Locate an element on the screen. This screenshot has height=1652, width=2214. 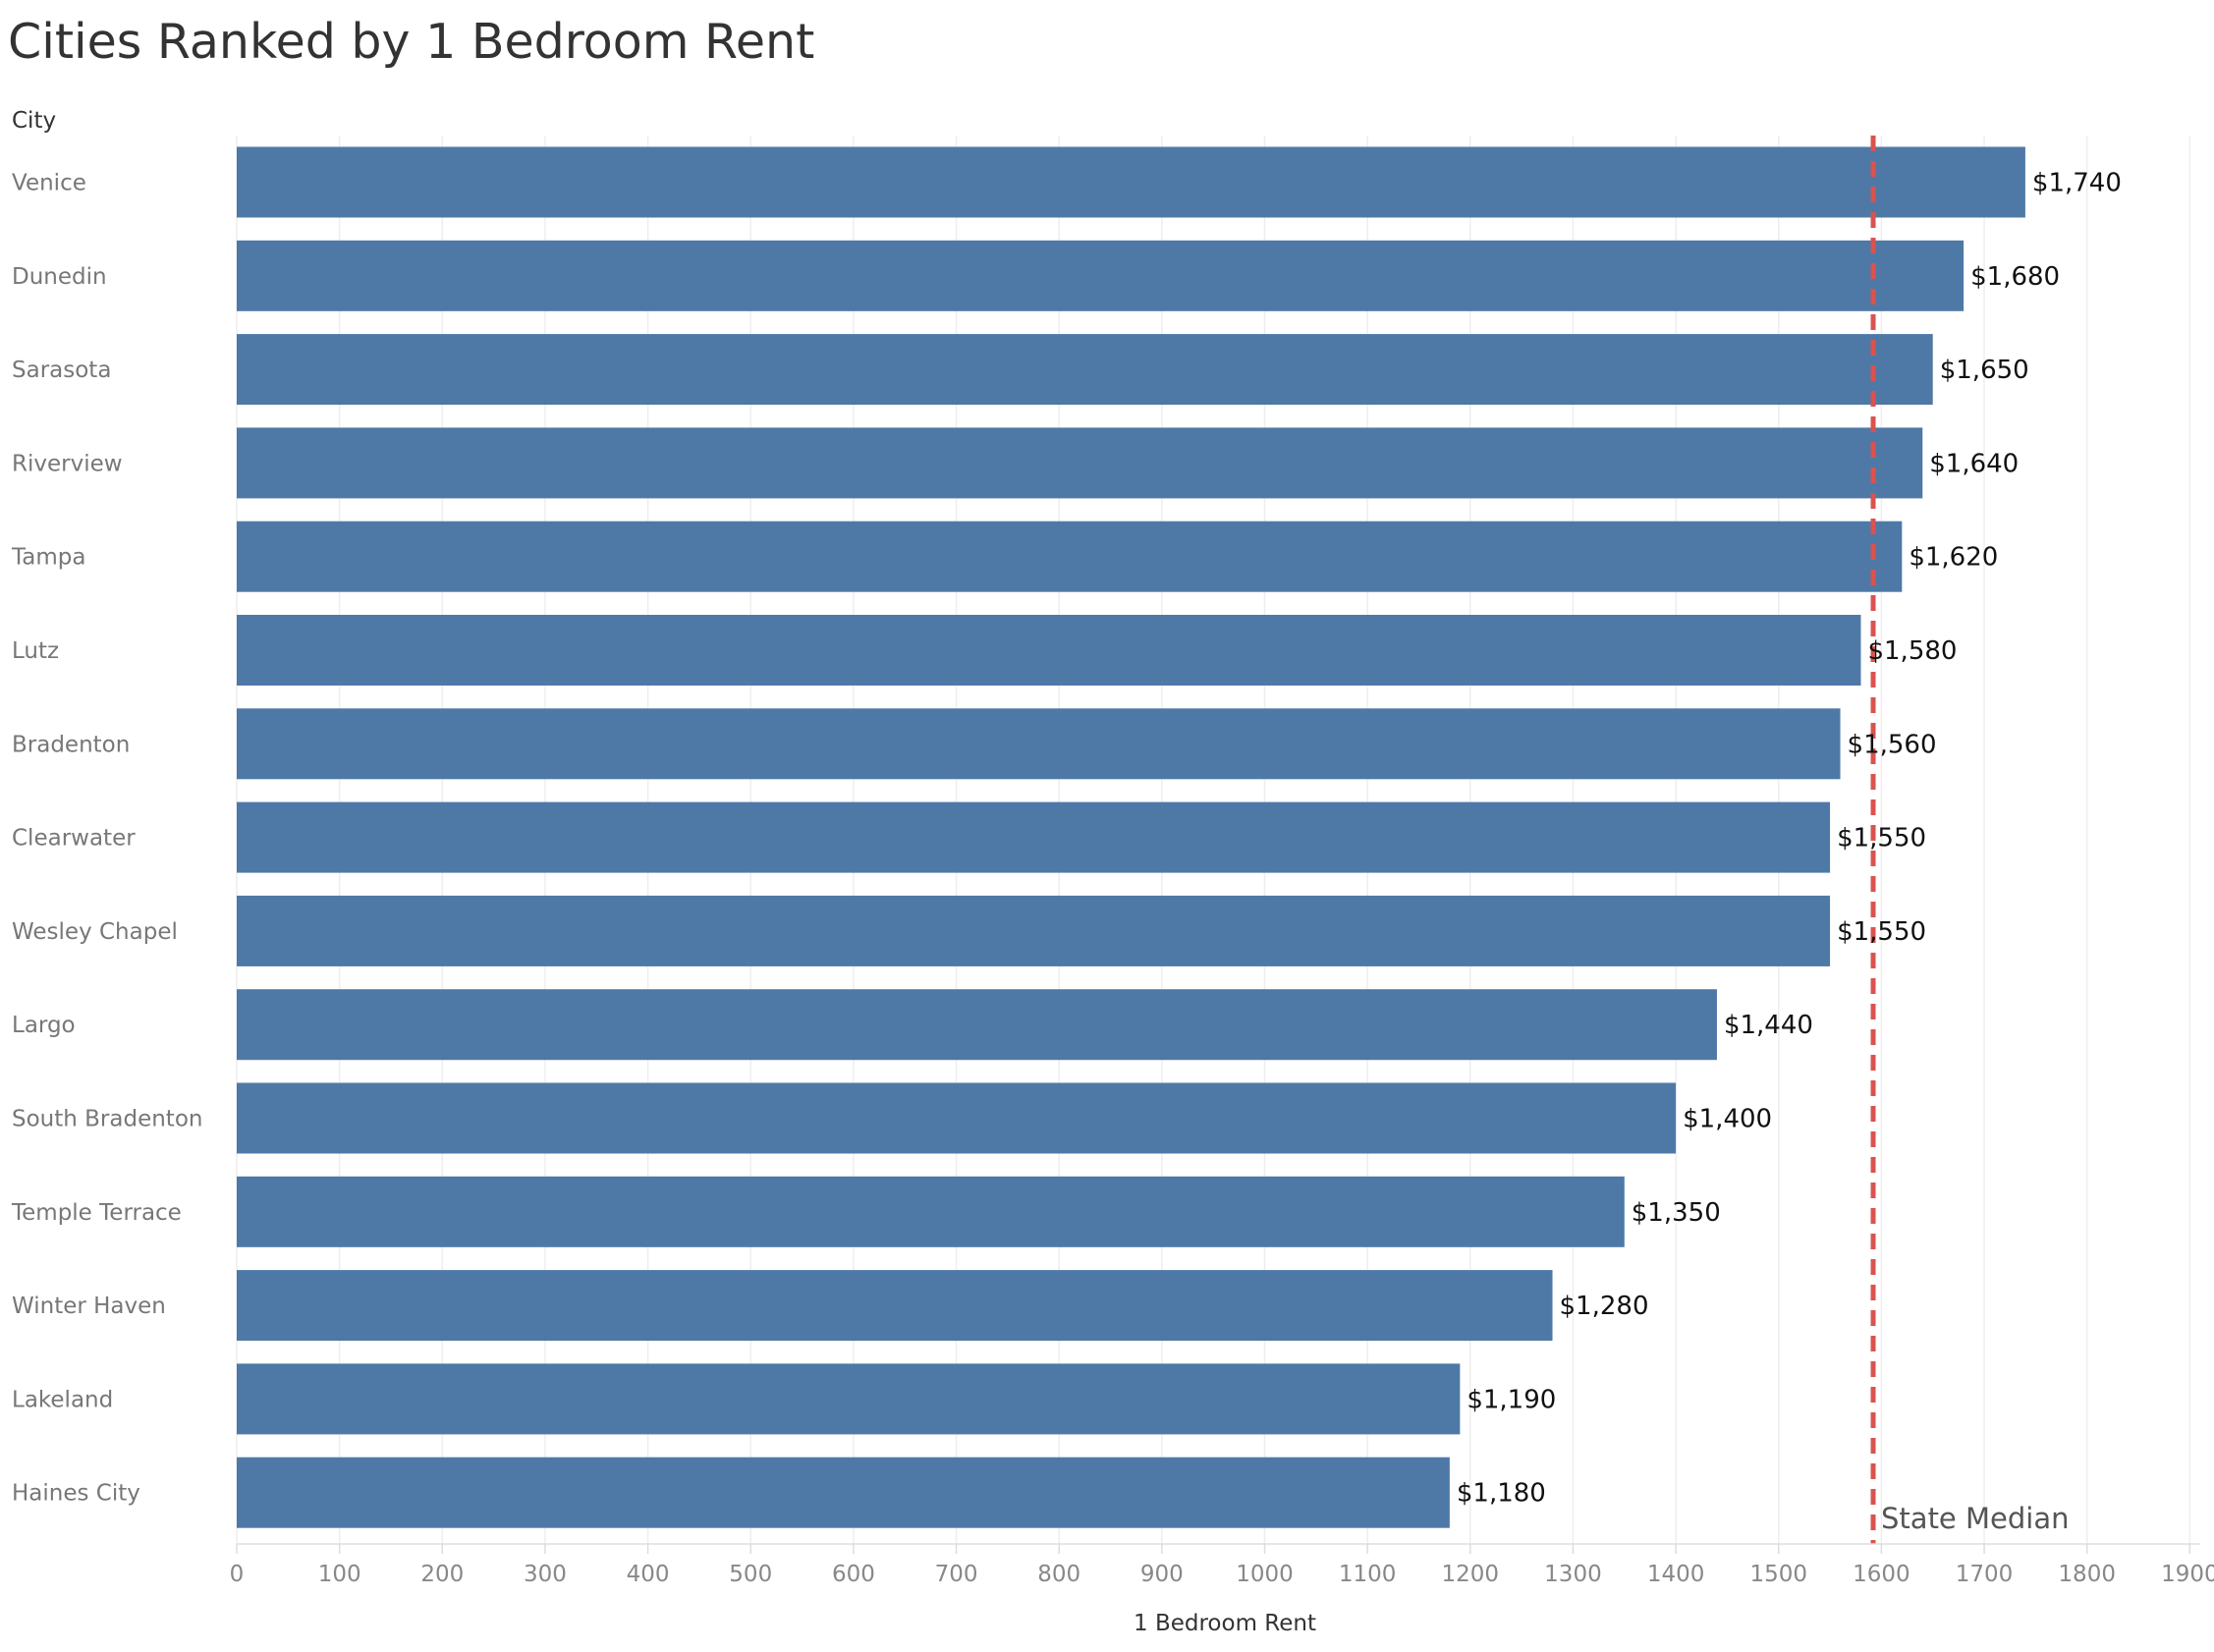
category-label: Wesley Chapel is located at coordinates (95, 932).